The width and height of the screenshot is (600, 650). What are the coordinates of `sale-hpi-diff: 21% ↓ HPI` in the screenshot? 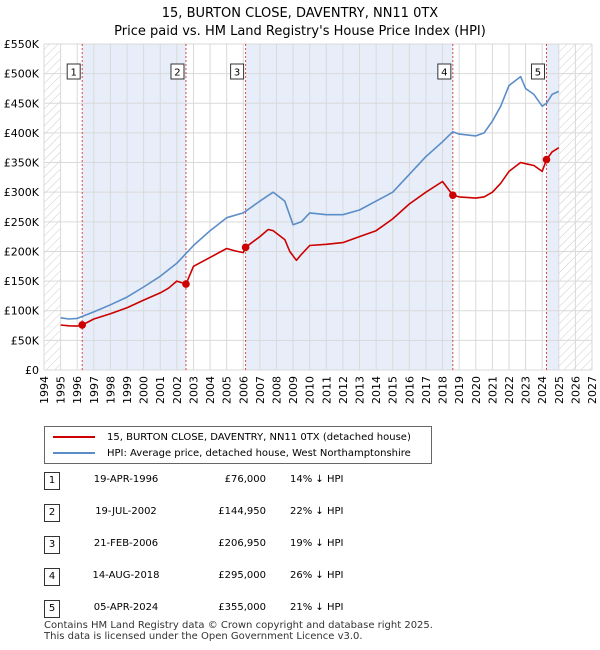 It's located at (317, 607).